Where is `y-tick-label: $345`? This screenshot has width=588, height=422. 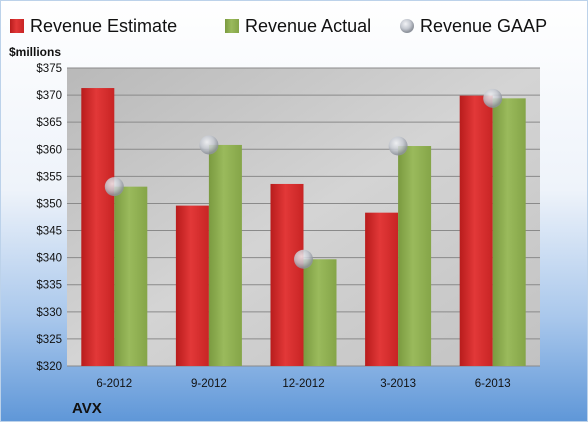 y-tick-label: $345 is located at coordinates (49, 232).